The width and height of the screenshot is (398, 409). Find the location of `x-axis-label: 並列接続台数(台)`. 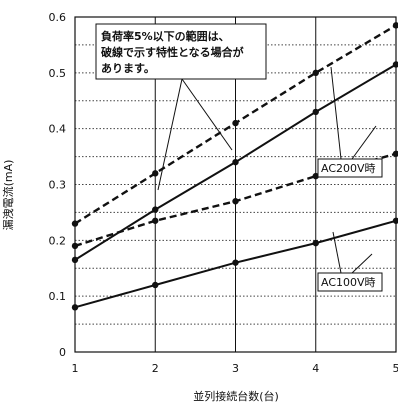

x-axis-label: 並列接続台数(台) is located at coordinates (236, 396).